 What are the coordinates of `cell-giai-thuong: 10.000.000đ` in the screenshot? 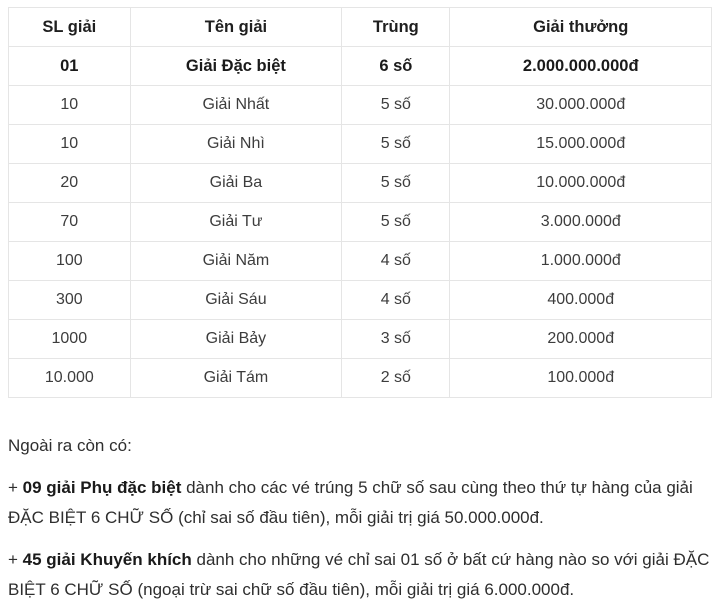 It's located at (580, 183).